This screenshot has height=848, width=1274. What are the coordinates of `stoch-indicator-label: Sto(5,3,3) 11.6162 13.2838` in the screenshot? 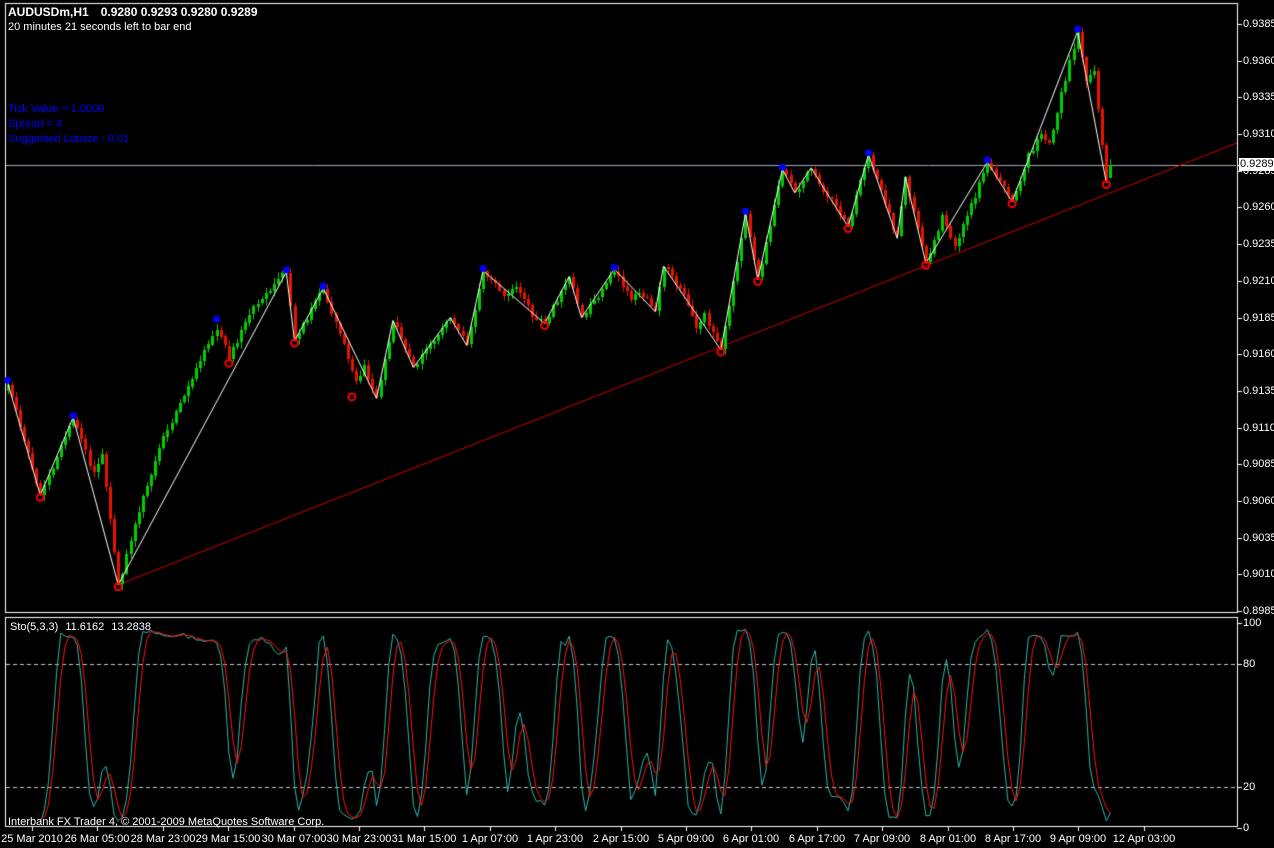 It's located at (84, 627).